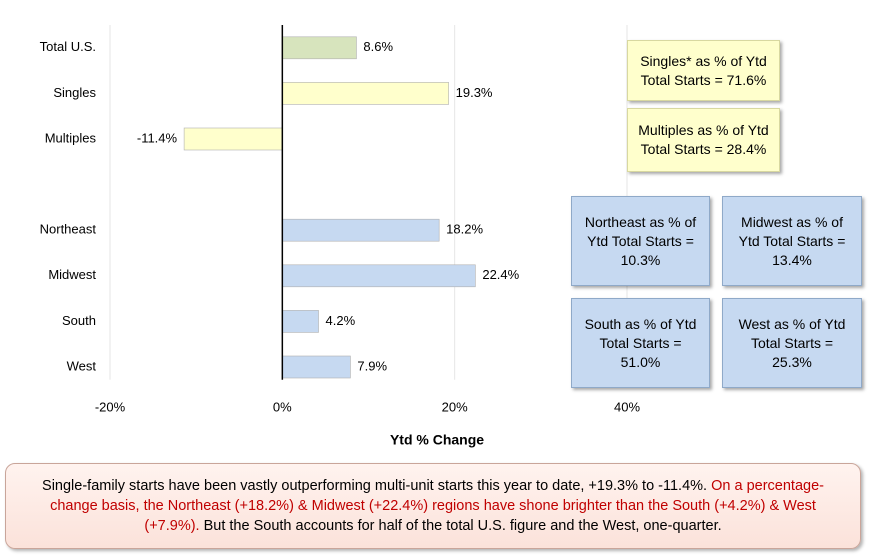 This screenshot has width=870, height=558. I want to click on annotation-line: Singles* as % of Ytd, so click(703, 60).